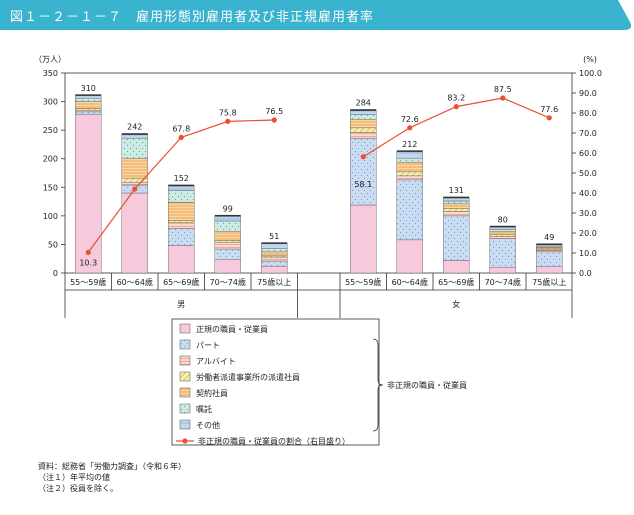 The image size is (634, 515). What do you see at coordinates (181, 304) in the screenshot?
I see `group-label: 男` at bounding box center [181, 304].